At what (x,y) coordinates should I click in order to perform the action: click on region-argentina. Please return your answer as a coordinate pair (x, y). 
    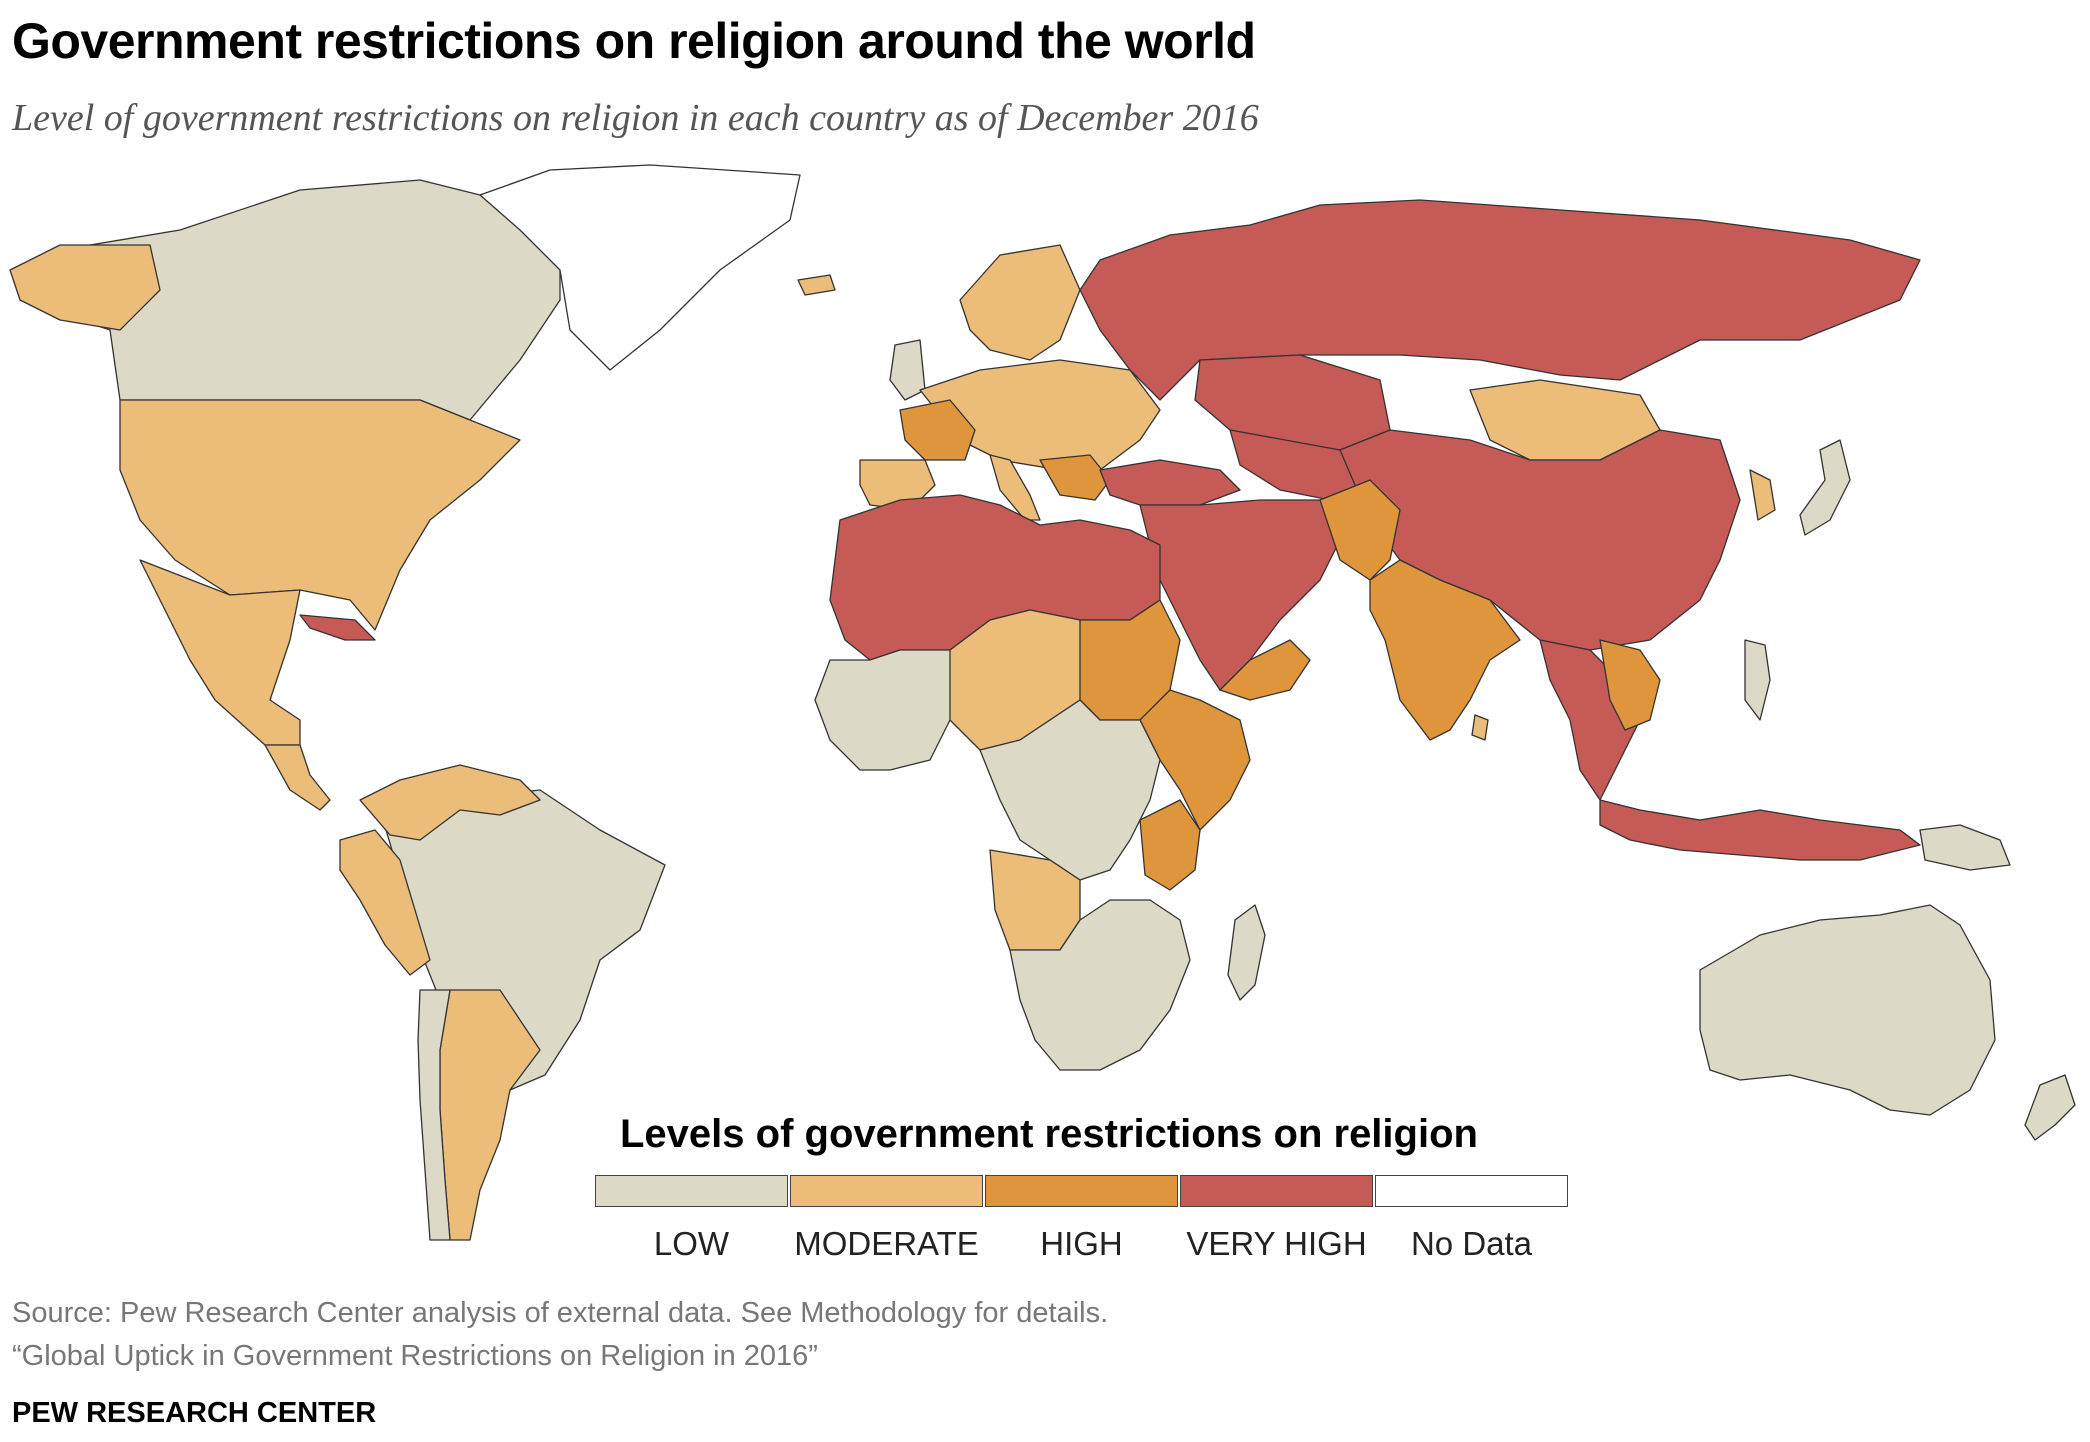
    Looking at the image, I should click on (490, 1115).